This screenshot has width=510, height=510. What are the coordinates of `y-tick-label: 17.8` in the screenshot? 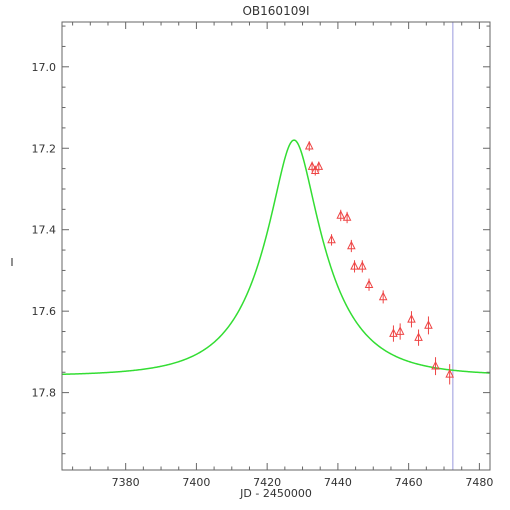 It's located at (44, 393).